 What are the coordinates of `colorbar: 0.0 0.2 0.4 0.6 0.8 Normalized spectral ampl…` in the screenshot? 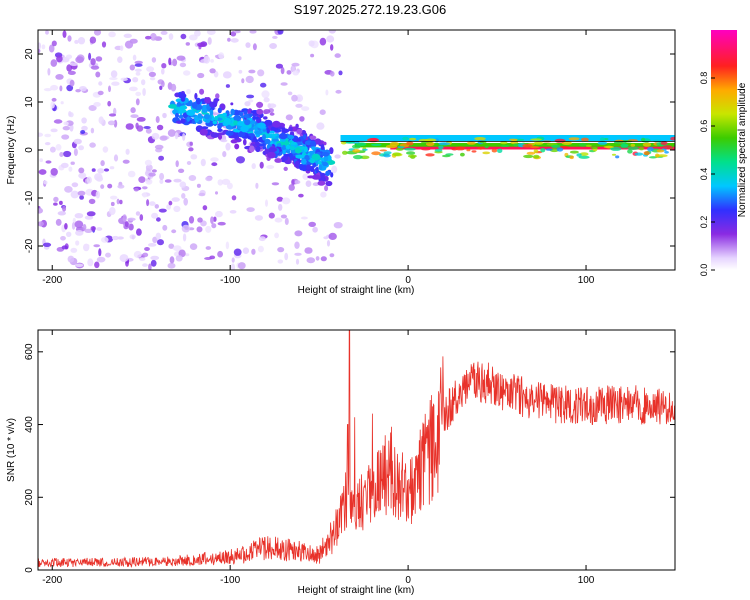 It's located at (723, 153).